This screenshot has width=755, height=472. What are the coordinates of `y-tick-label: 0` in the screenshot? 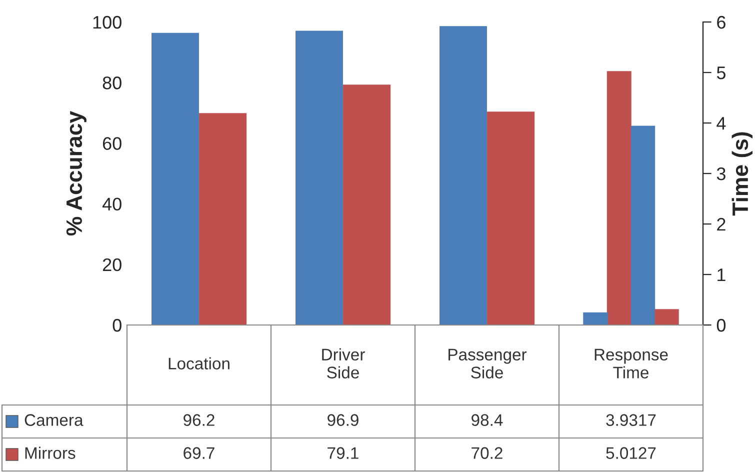 It's located at (117, 325).